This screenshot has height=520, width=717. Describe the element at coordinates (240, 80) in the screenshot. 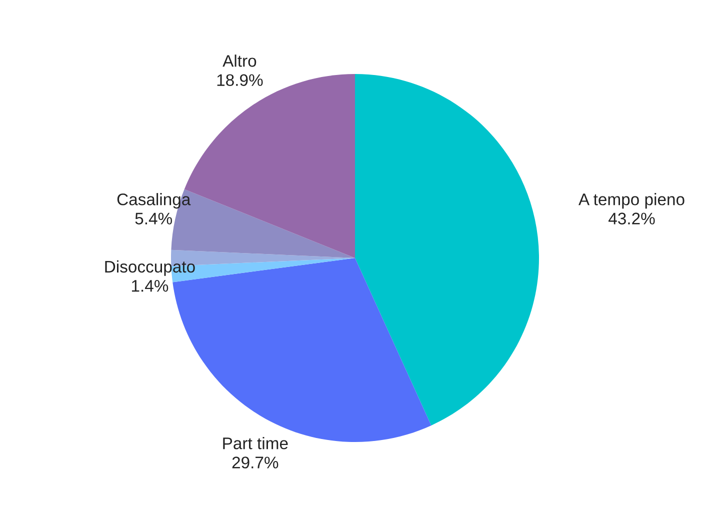

I see `data-label: 18.9%` at that location.